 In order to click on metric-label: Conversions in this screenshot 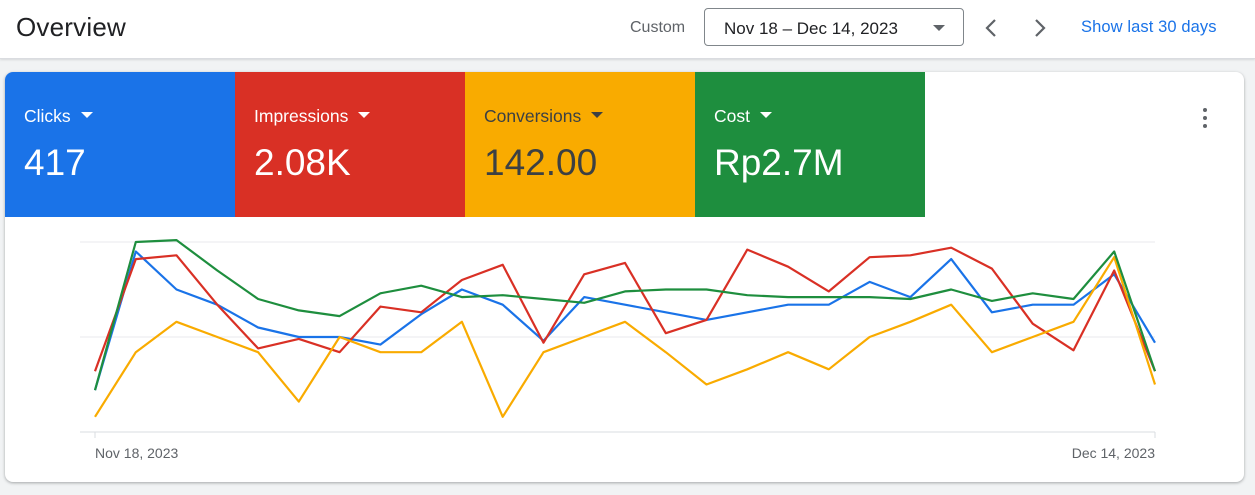, I will do `click(544, 116)`.